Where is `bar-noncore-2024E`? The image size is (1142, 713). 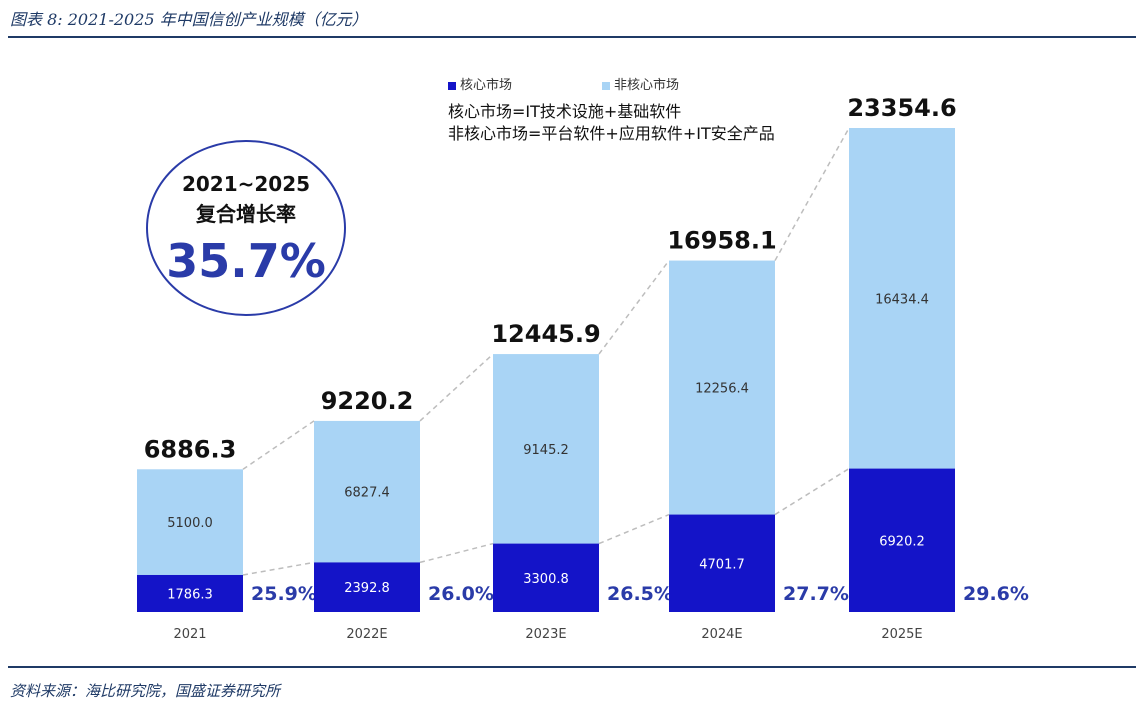
bar-noncore-2024E is located at coordinates (722, 387).